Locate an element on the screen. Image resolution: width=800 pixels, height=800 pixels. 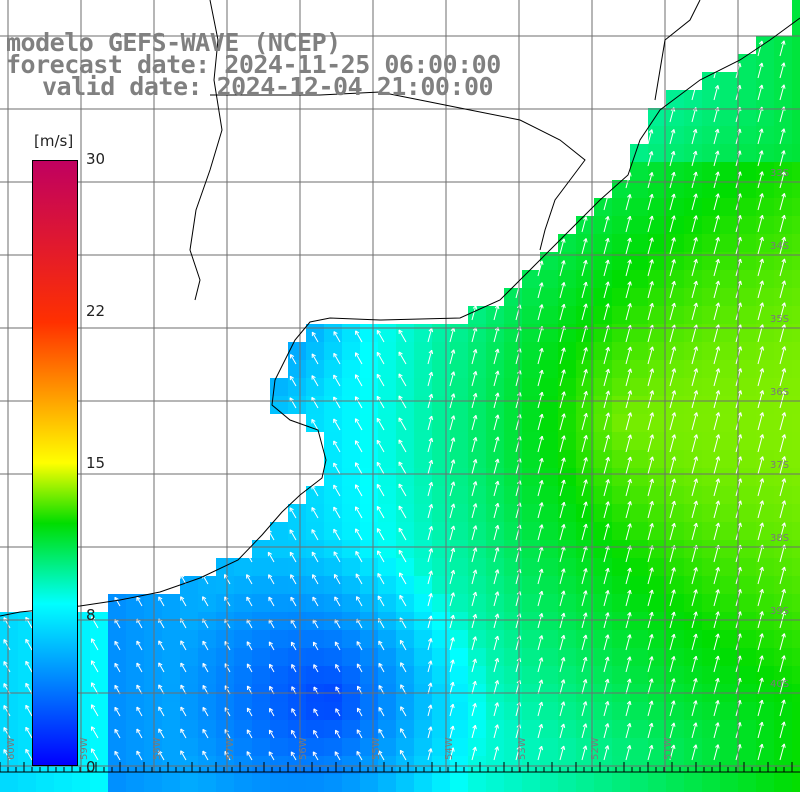
lat-label: 37S is located at coordinates (779, 465).